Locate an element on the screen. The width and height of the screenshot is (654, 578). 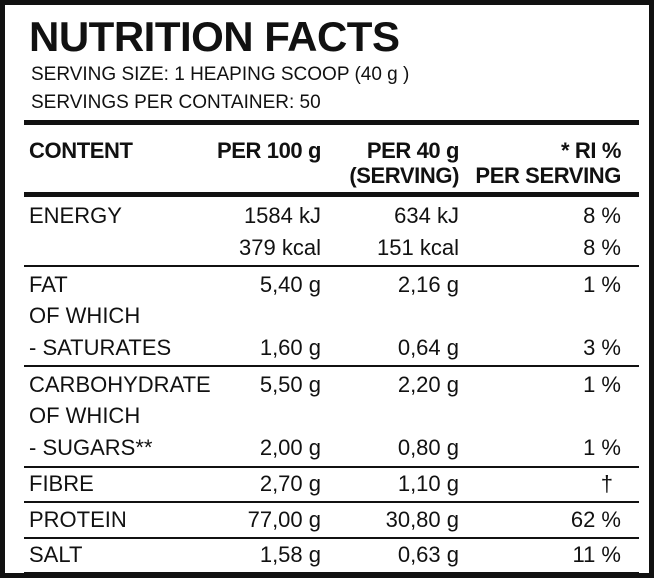
cell-fibre-per40: 1,10 g is located at coordinates (428, 483).